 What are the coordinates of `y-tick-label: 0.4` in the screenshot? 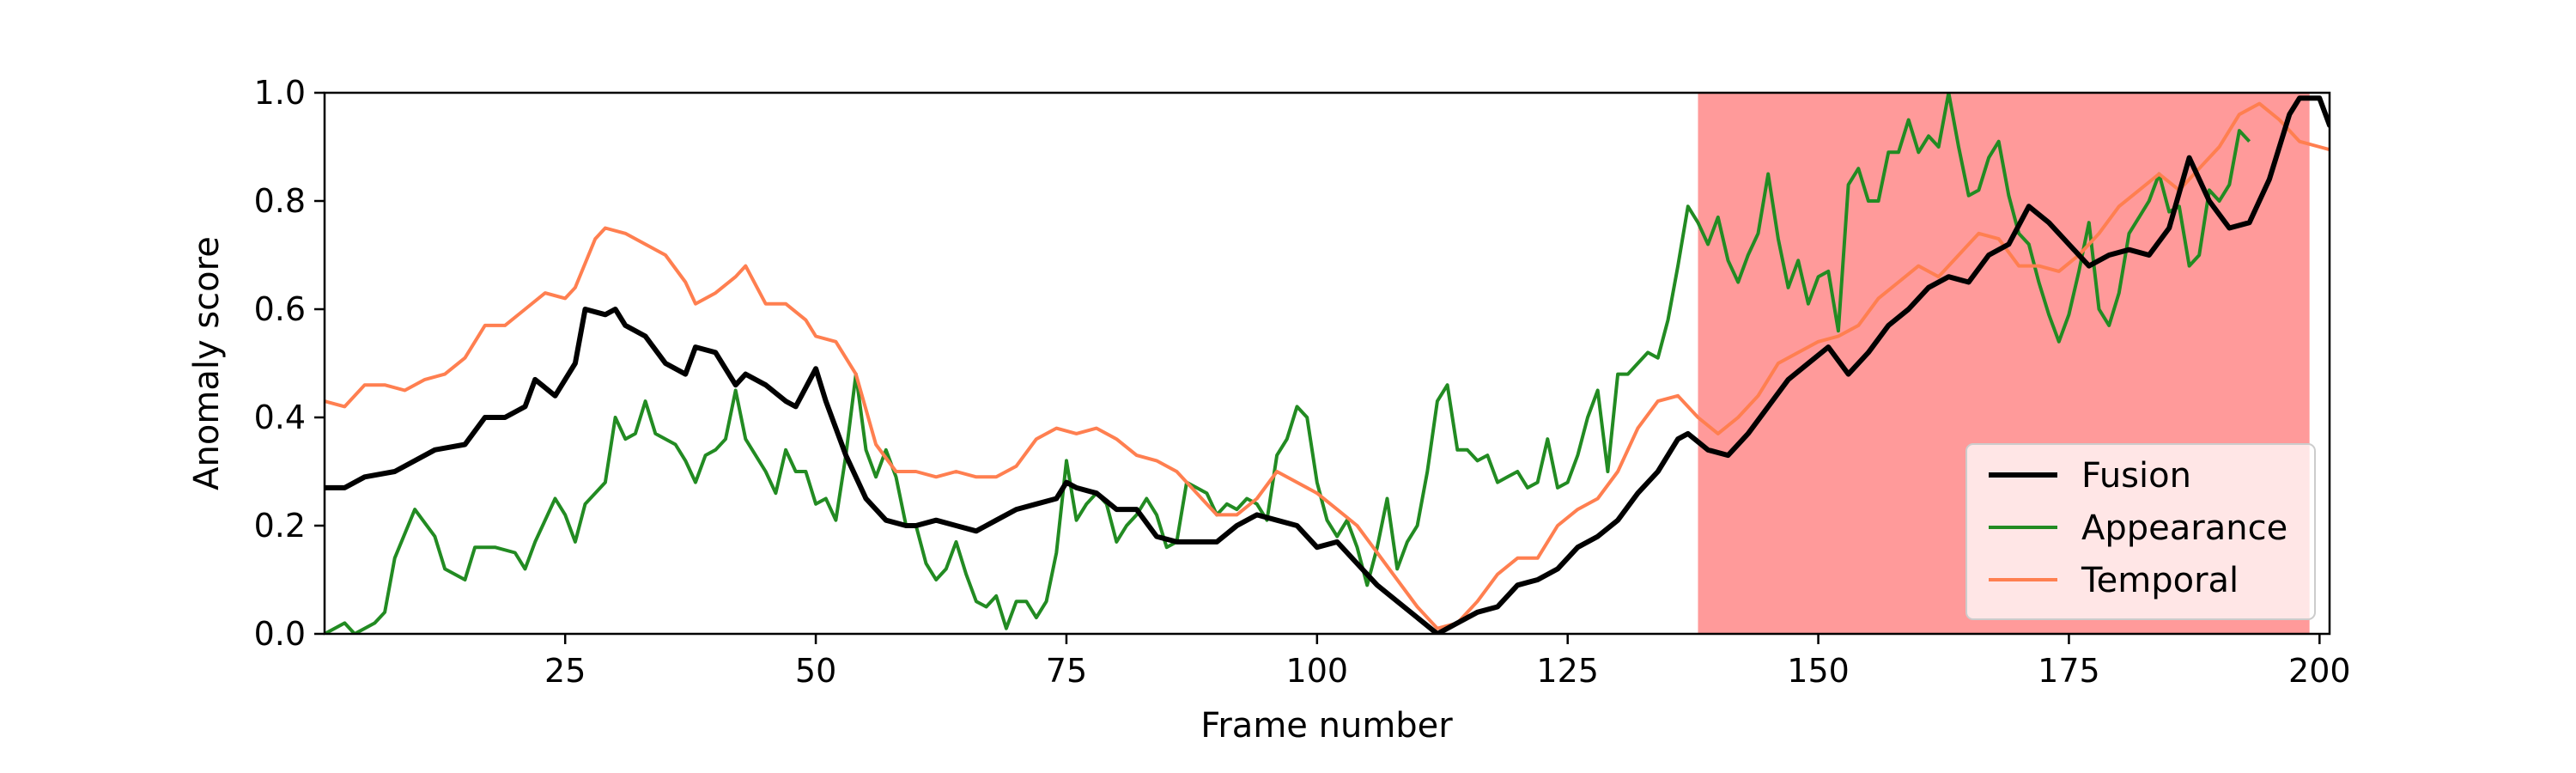 It's located at (280, 417).